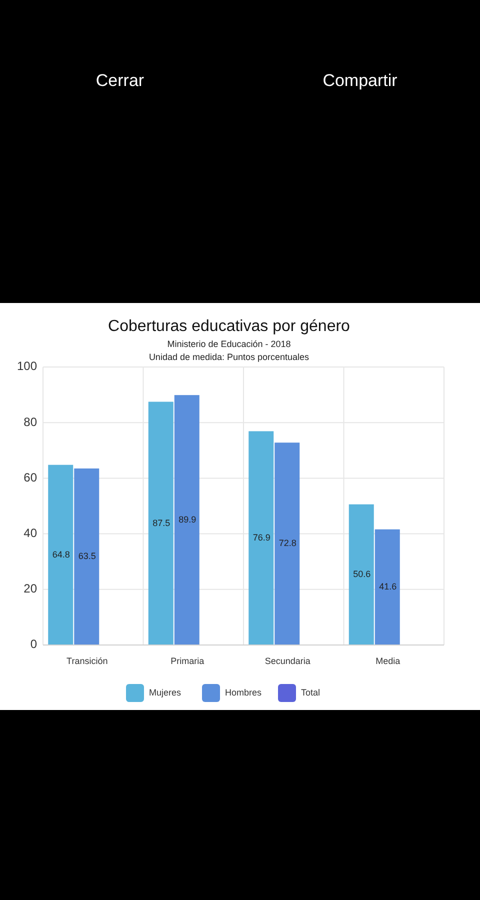  I want to click on x-tick-label: Media, so click(388, 661).